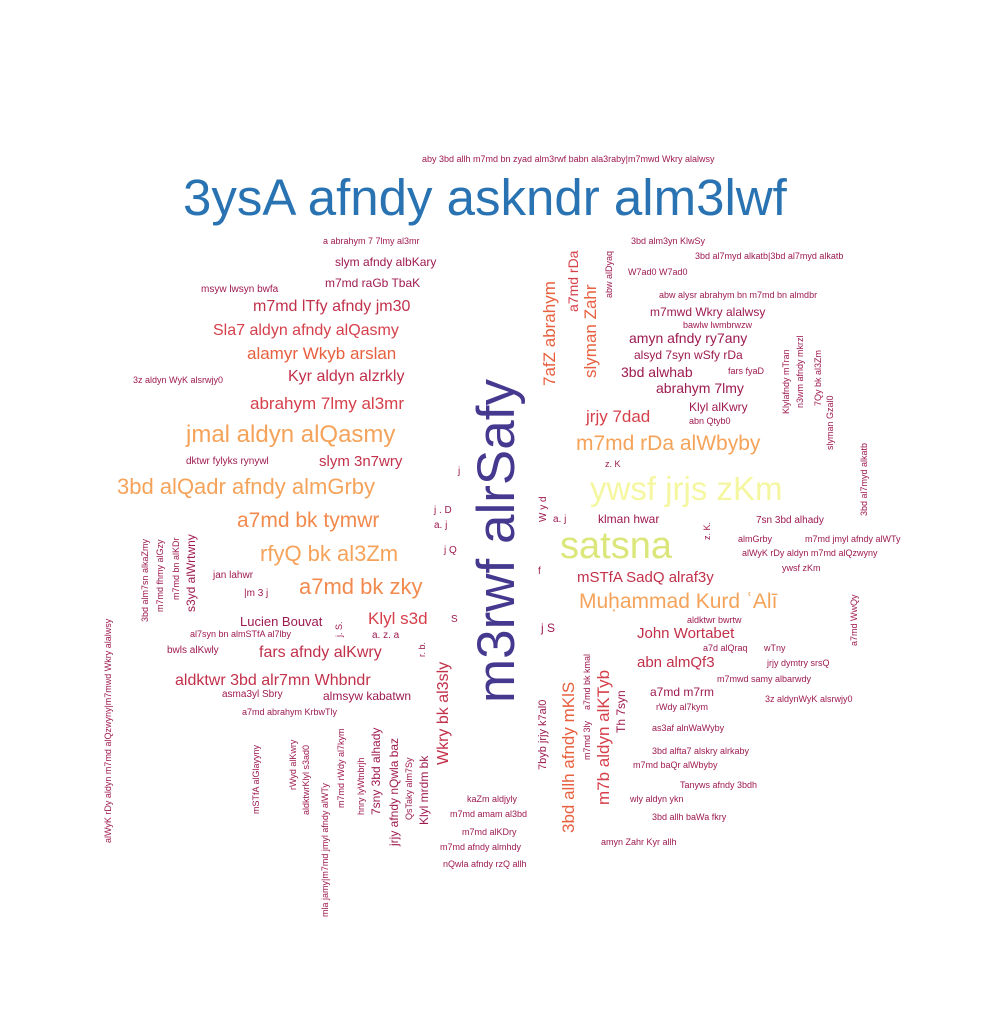 The image size is (1000, 1018). Describe the element at coordinates (853, 539) in the screenshot. I see `word-cloud-term: m7md jmyl afndy alWTy` at that location.